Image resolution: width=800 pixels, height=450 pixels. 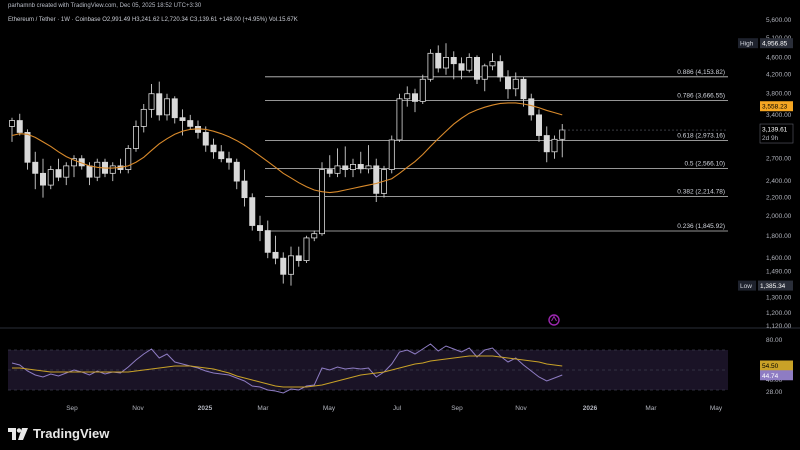 What do you see at coordinates (770, 376) in the screenshot?
I see `rsi-value-tag: 44.74` at bounding box center [770, 376].